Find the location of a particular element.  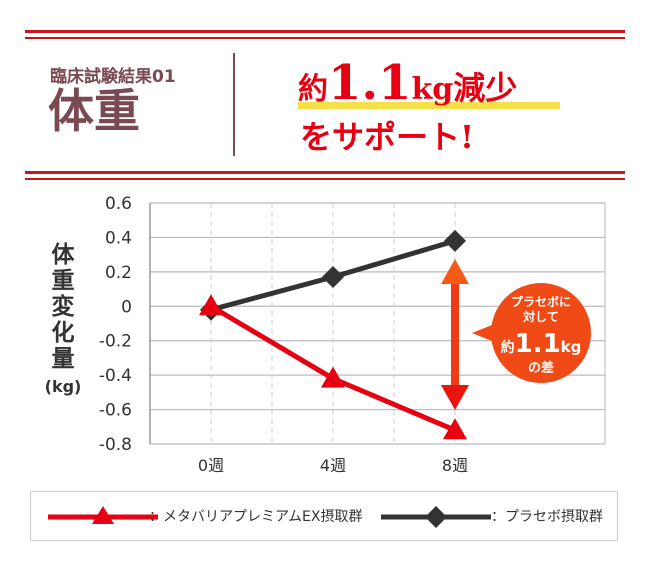

legend: ：メタバリアプレミアムEX摂取群 ：プラセボ摂取群 is located at coordinates (324, 516).